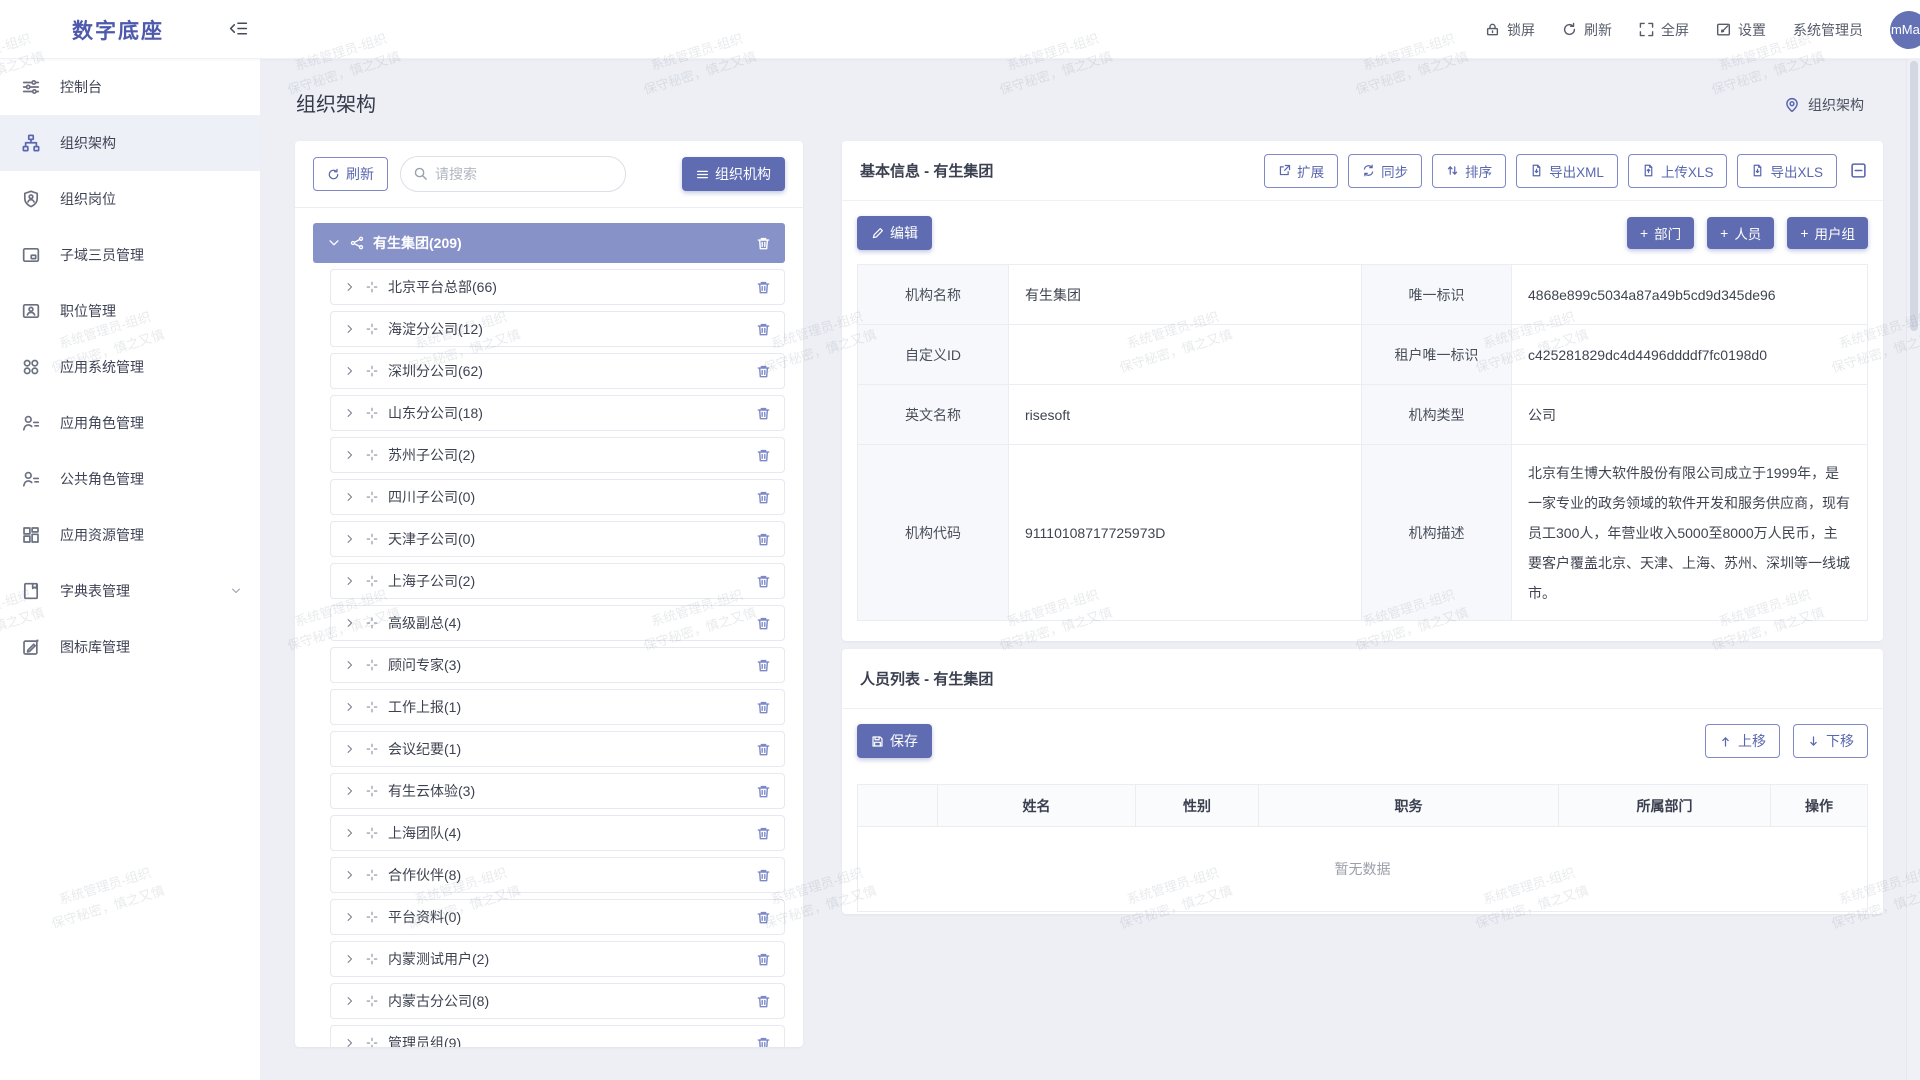 The width and height of the screenshot is (1920, 1080). What do you see at coordinates (1858, 170) in the screenshot?
I see `collapse-panel-icon` at bounding box center [1858, 170].